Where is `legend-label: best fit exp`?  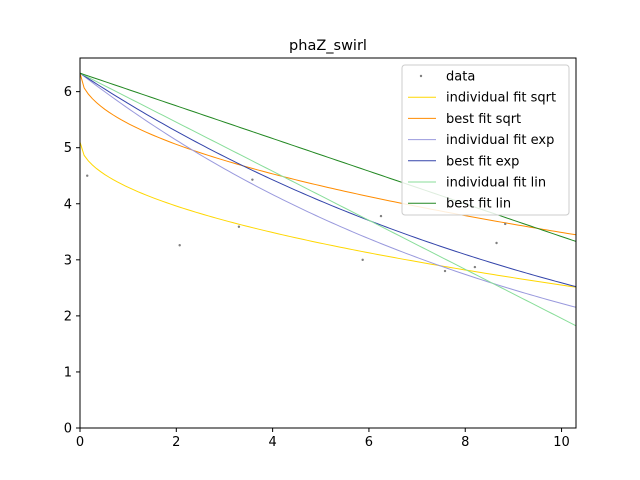
legend-label: best fit exp is located at coordinates (482, 161).